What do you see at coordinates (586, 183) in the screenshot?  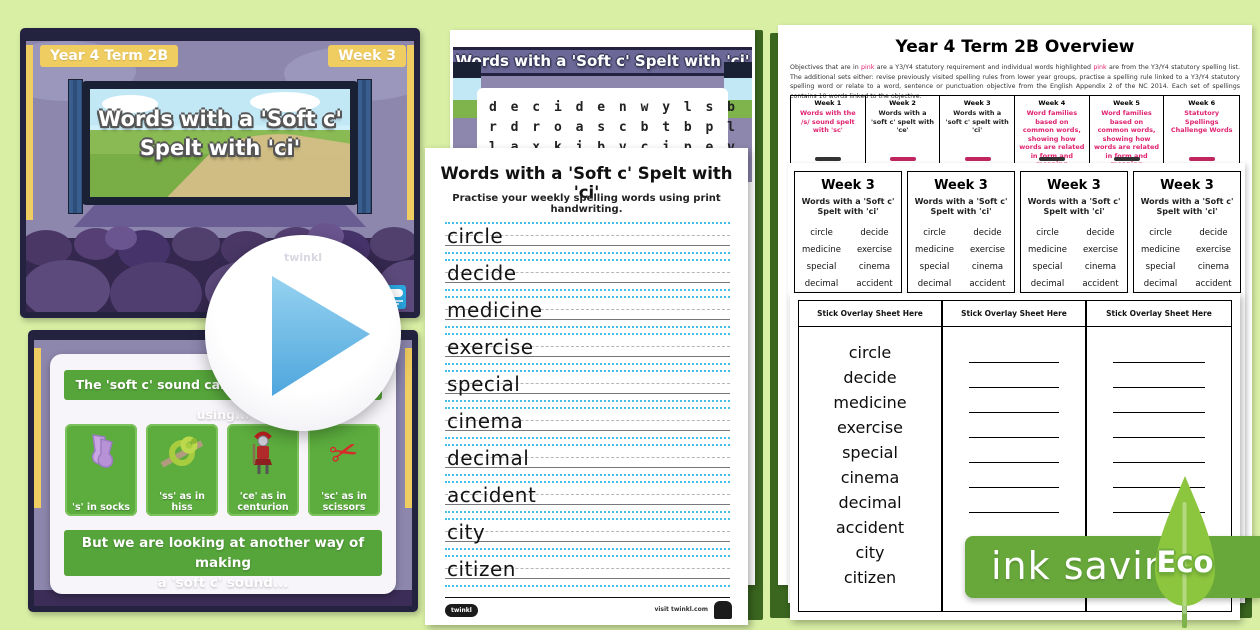 I see `handwriting-title: Words with a 'Soft c' Spelt with 'ci'` at bounding box center [586, 183].